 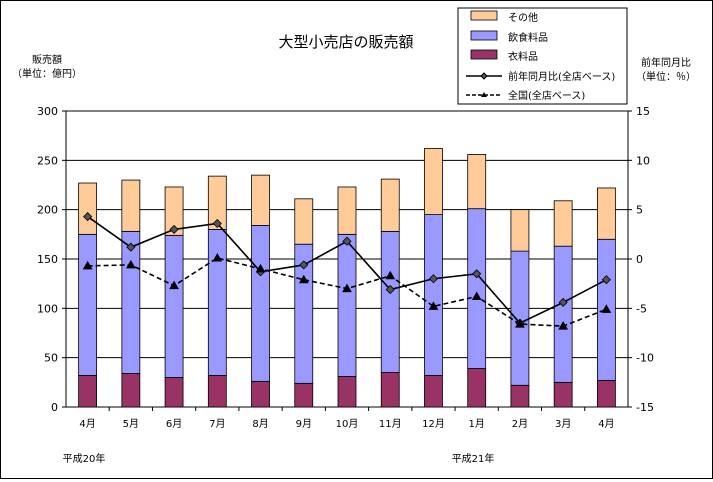 What do you see at coordinates (217, 424) in the screenshot?
I see `x-tick-label: 7月` at bounding box center [217, 424].